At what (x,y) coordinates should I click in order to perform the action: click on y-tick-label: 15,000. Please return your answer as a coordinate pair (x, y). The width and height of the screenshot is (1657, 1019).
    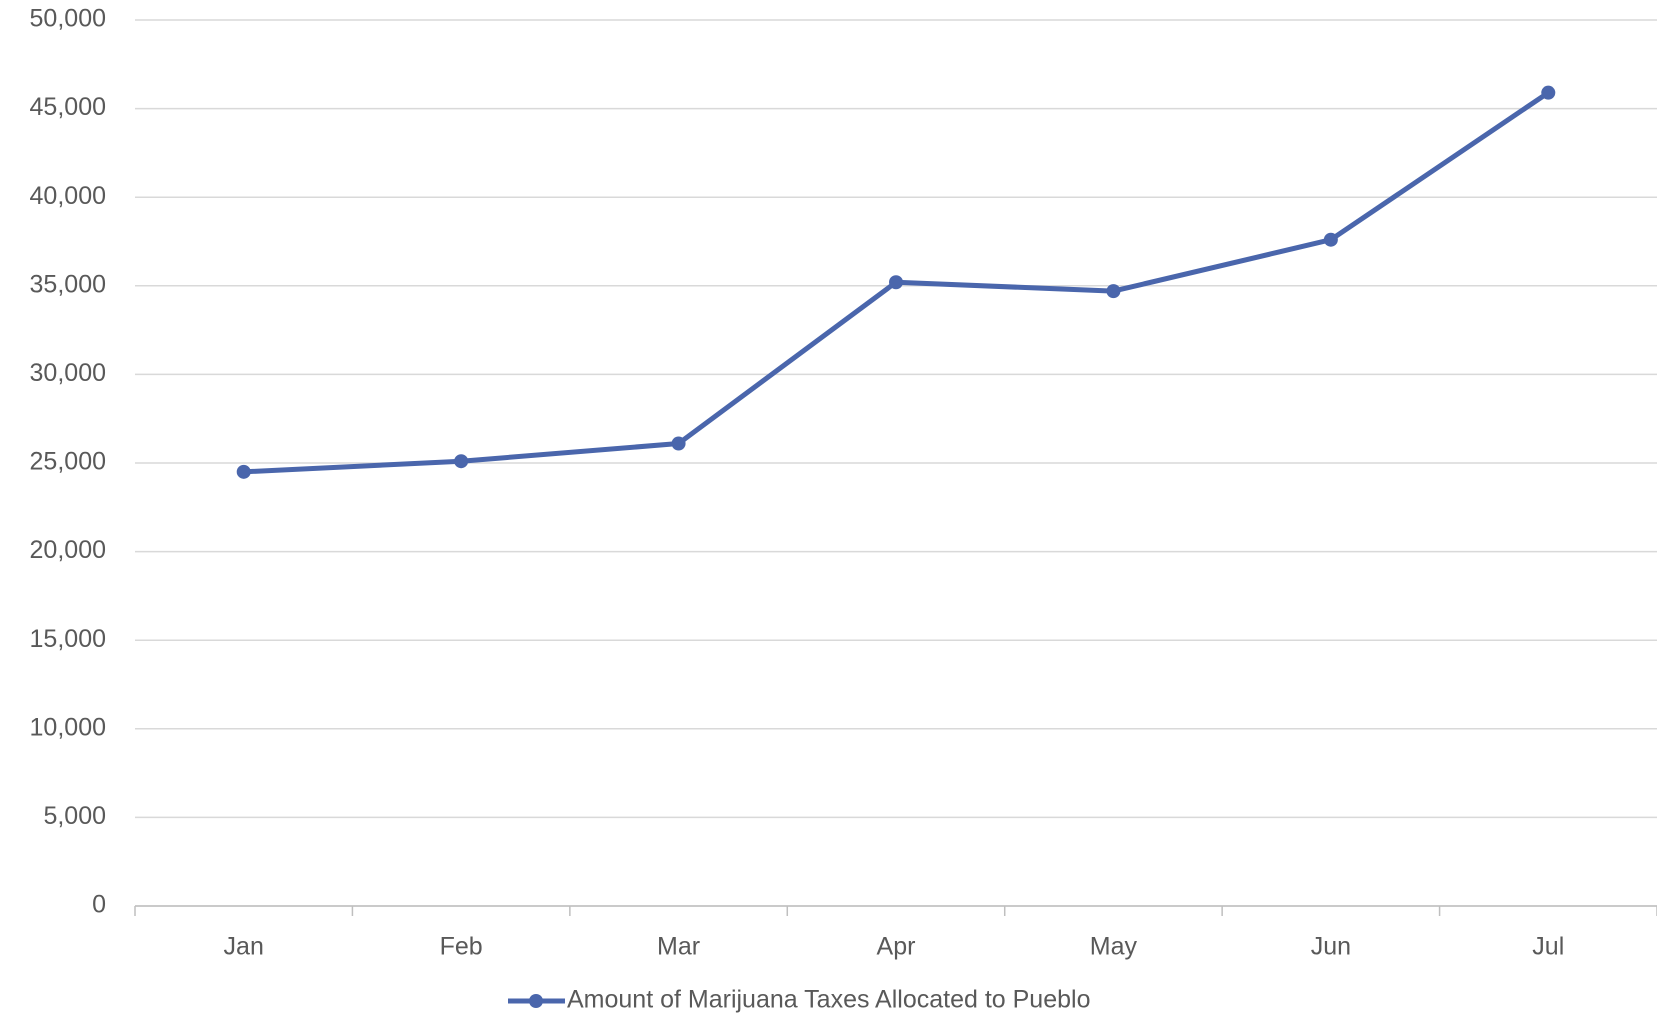
    Looking at the image, I should click on (68, 639).